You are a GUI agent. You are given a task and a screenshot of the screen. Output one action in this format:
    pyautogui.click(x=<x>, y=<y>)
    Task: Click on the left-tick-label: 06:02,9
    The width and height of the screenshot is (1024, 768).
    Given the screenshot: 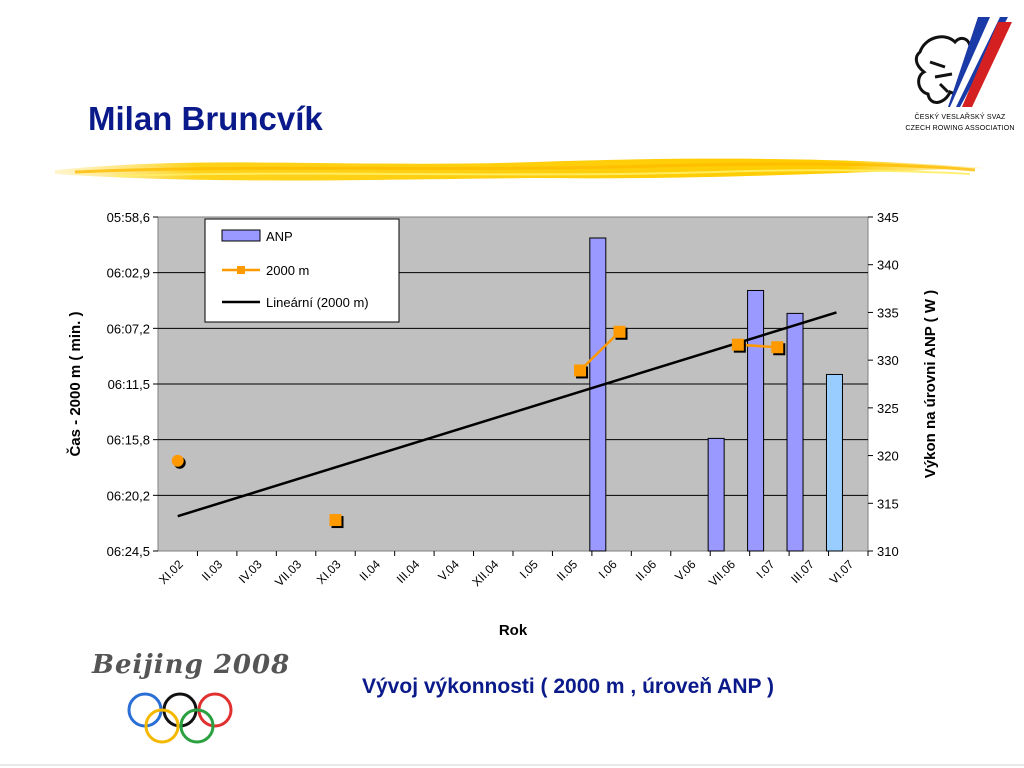 What is the action you would take?
    pyautogui.click(x=128, y=273)
    